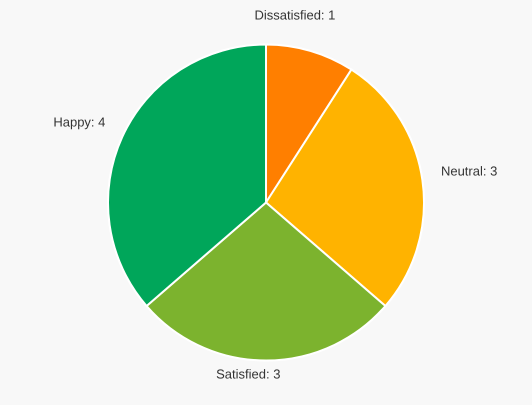 Image resolution: width=532 pixels, height=405 pixels. Describe the element at coordinates (461, 170) in the screenshot. I see `slice-label: Neutral` at that location.